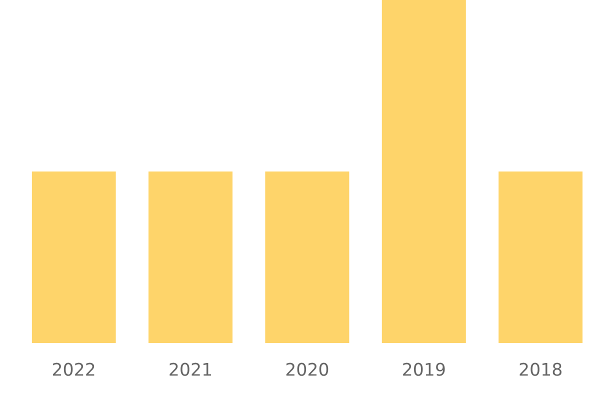 The height and width of the screenshot is (400, 600). Describe the element at coordinates (541, 369) in the screenshot. I see `x-tick-label: 2018` at that location.